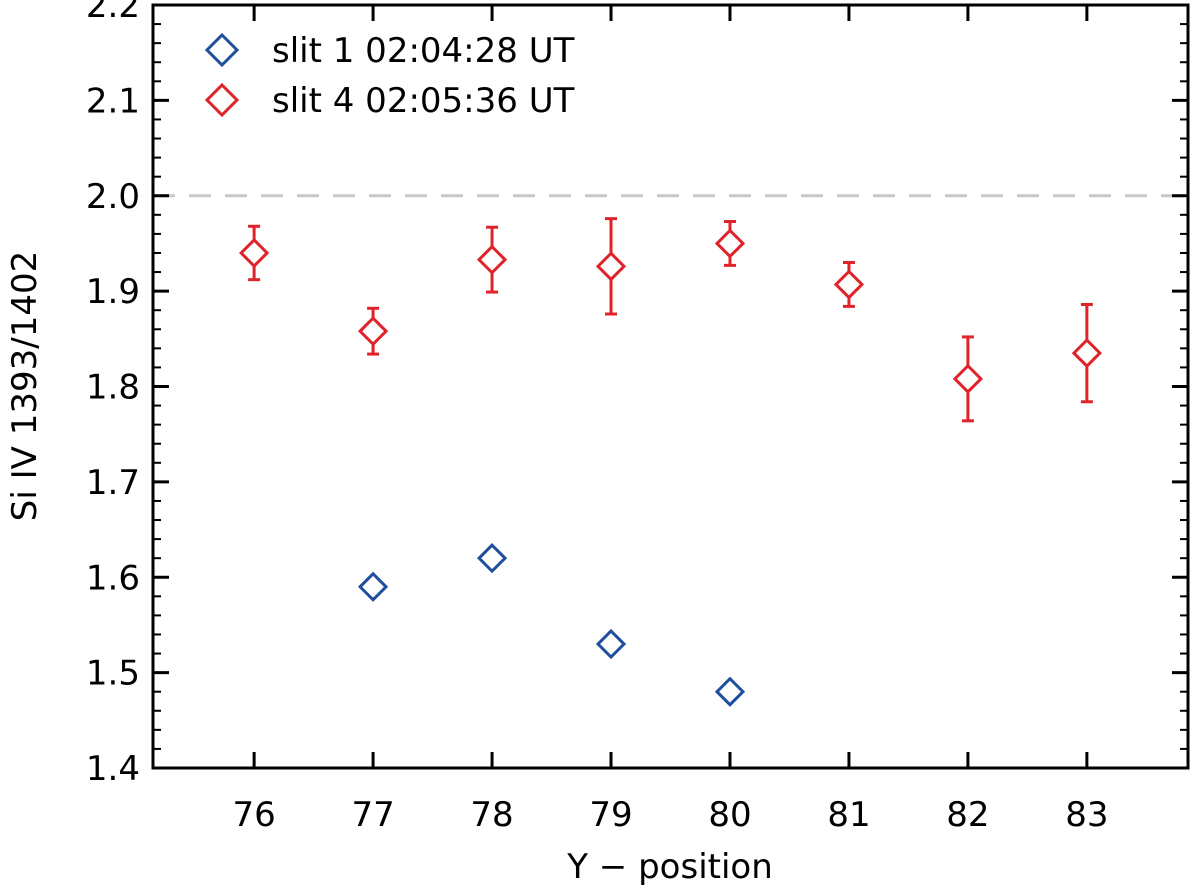 The height and width of the screenshot is (895, 1200). Describe the element at coordinates (1086, 815) in the screenshot. I see `x-tick-label: 83` at that location.